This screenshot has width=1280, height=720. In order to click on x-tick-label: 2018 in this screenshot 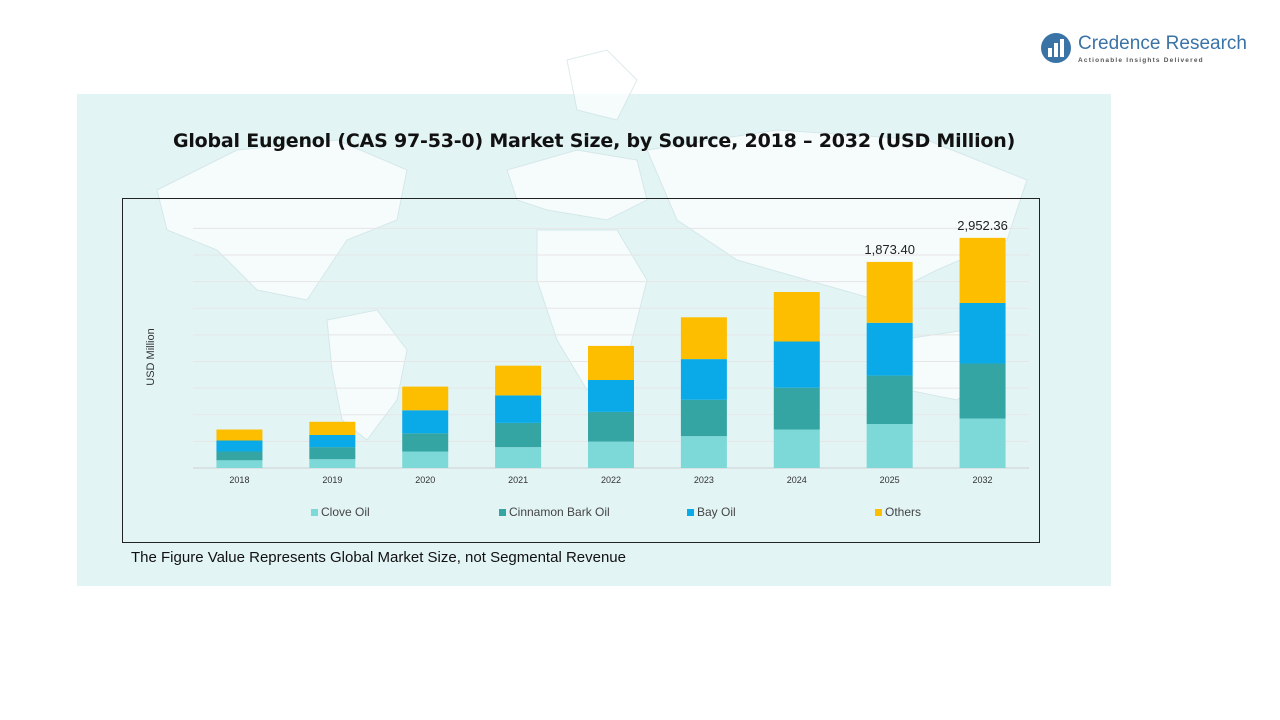, I will do `click(239, 480)`.